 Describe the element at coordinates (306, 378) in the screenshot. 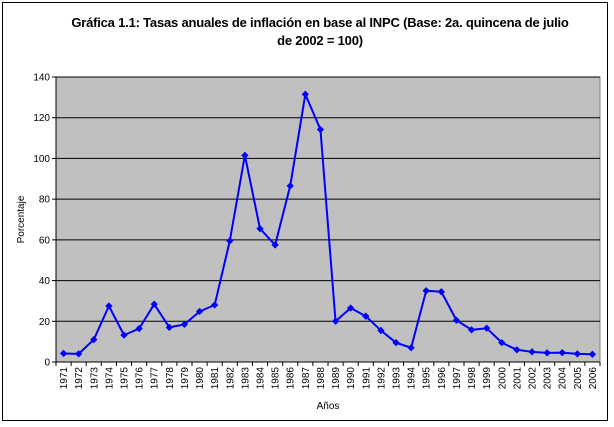

I see `x-tick-label: 1987` at that location.